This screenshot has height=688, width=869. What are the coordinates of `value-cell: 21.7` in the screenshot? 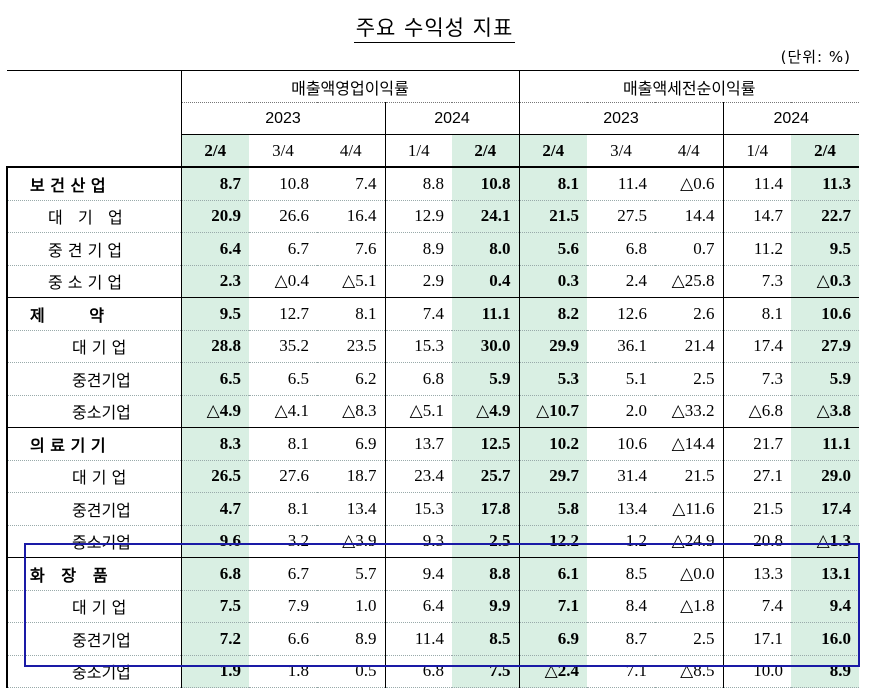 It's located at (756, 444).